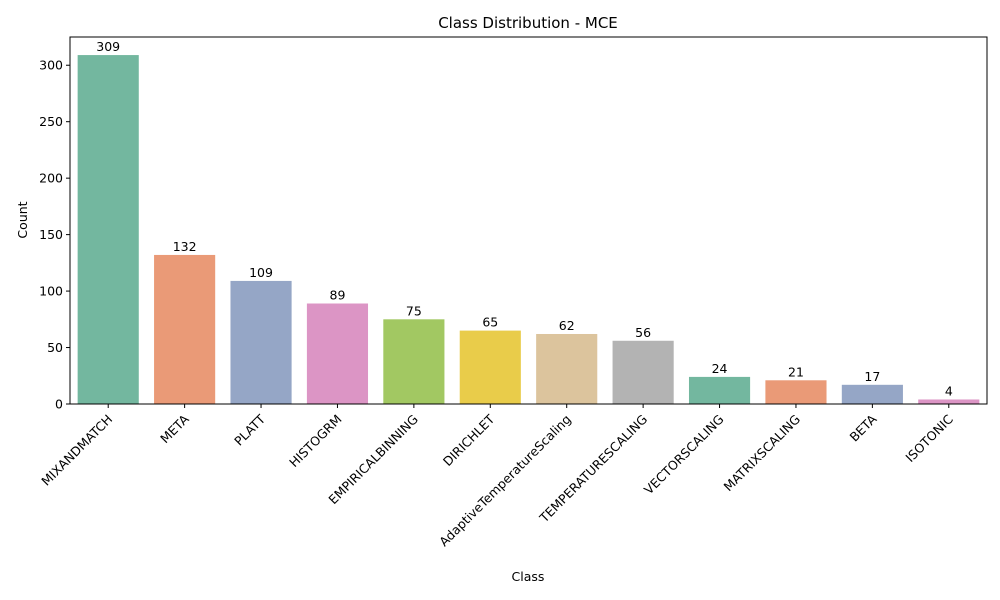  I want to click on y-tick-label-50: 50, so click(55, 347).